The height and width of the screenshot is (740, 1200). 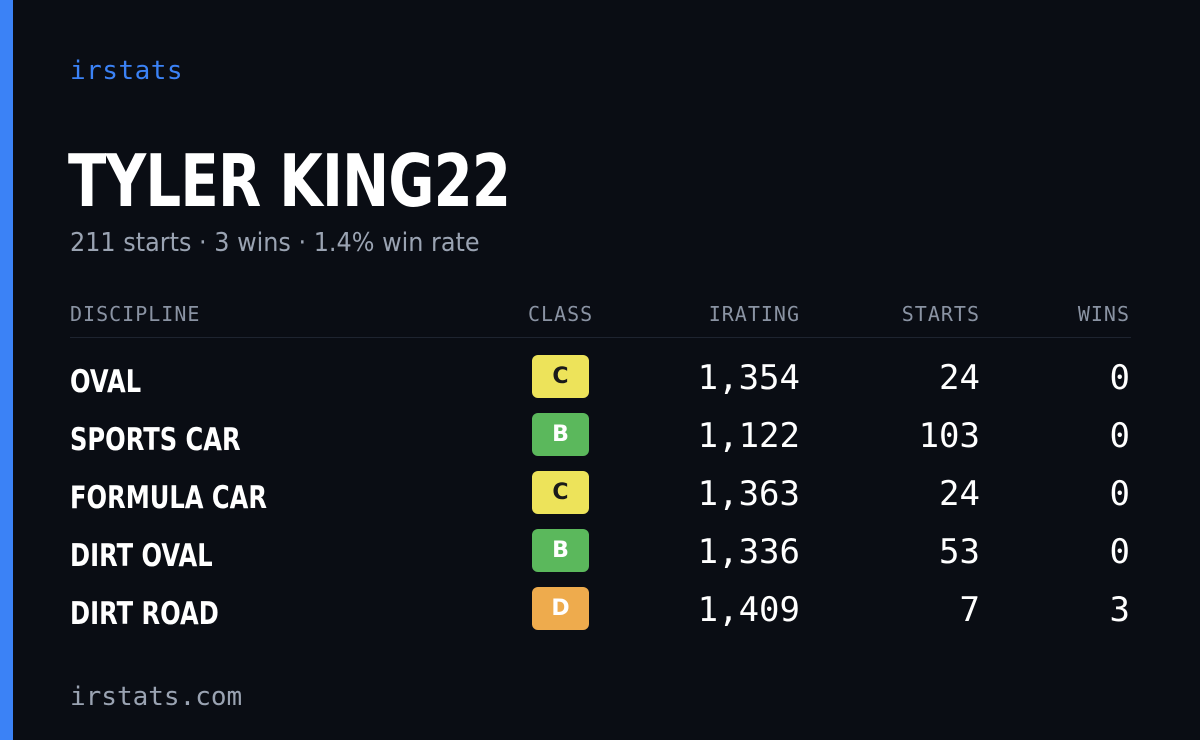 I want to click on discipline-name: SPORTS CAR, so click(x=155, y=440).